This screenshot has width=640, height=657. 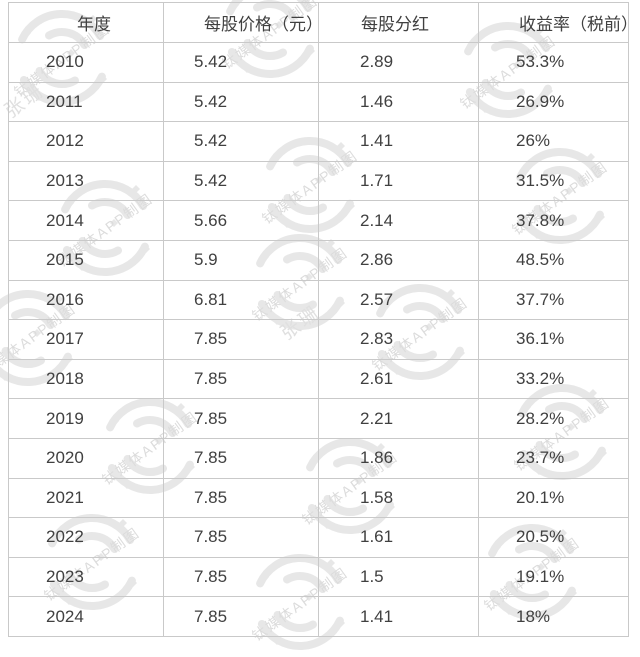 I want to click on table-cell: 28.2%, so click(x=553, y=418).